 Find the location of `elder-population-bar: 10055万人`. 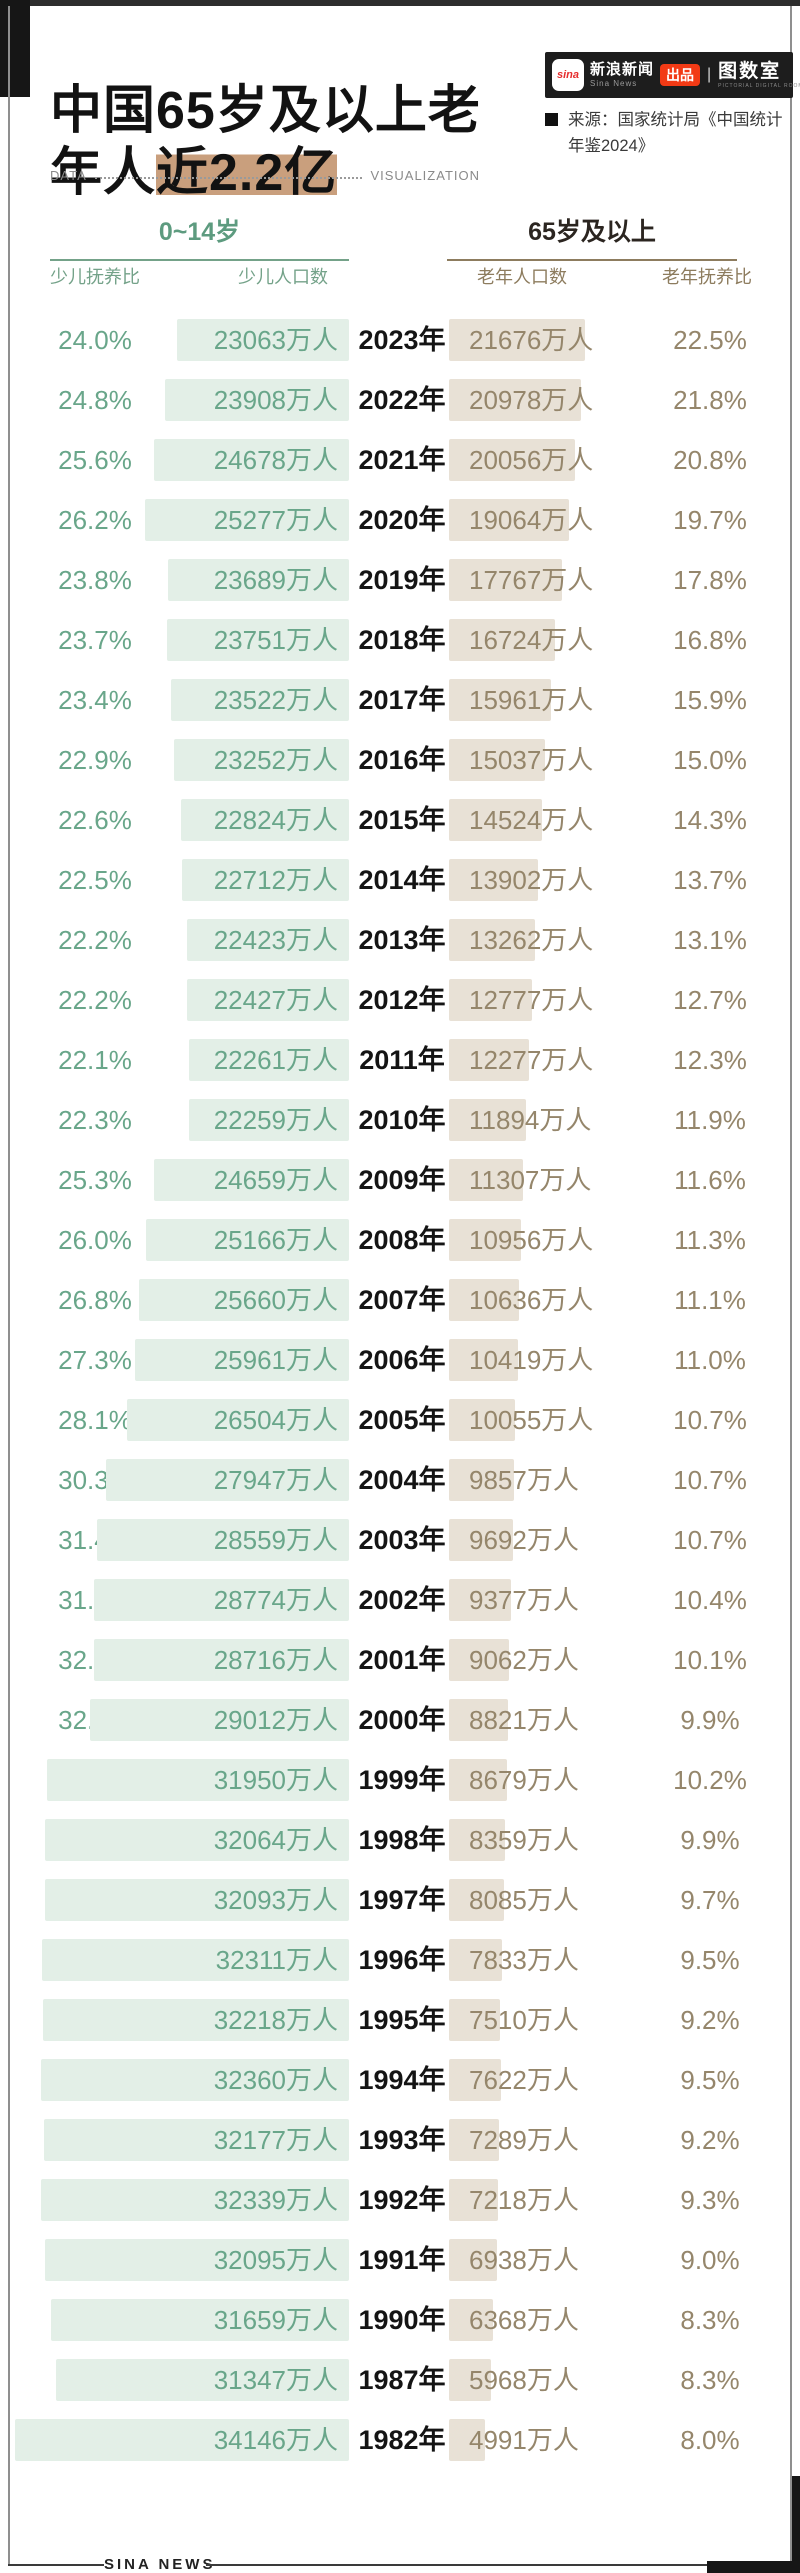

elder-population-bar: 10055万人 is located at coordinates (521, 1420).